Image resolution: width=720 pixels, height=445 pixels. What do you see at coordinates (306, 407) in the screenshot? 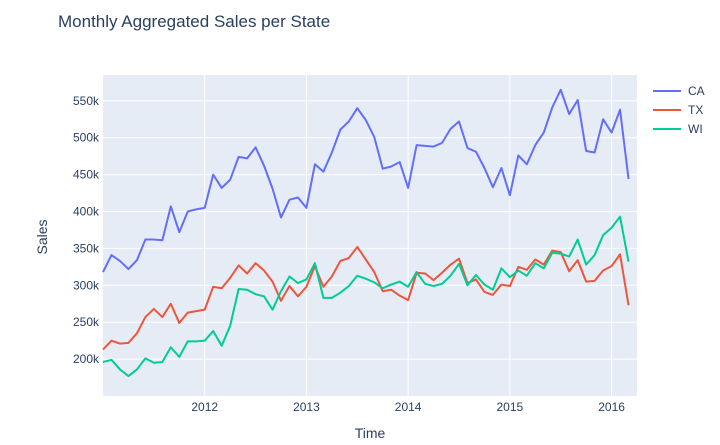
I see `x-tick-label: 2013` at bounding box center [306, 407].